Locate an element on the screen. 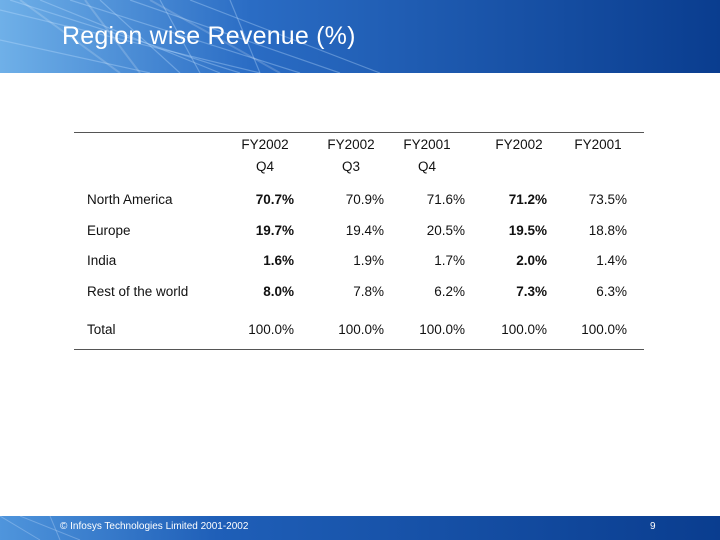 The image size is (720, 540). page-number: 9 is located at coordinates (653, 526).